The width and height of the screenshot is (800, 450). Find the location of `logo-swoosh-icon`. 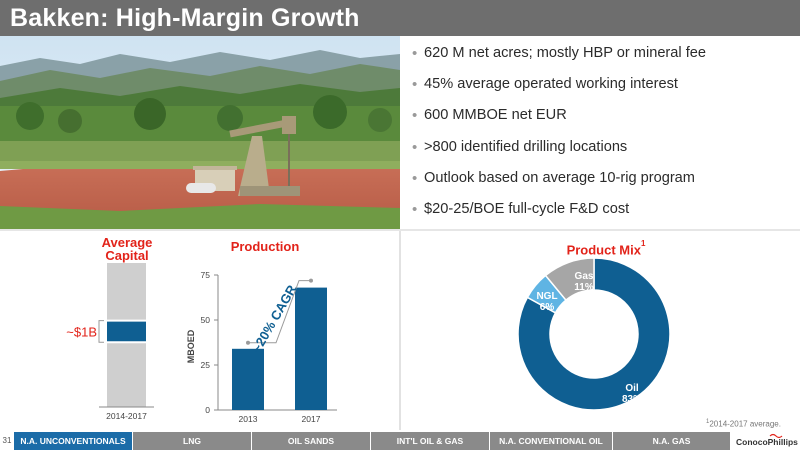

logo-swoosh-icon is located at coordinates (776, 436).